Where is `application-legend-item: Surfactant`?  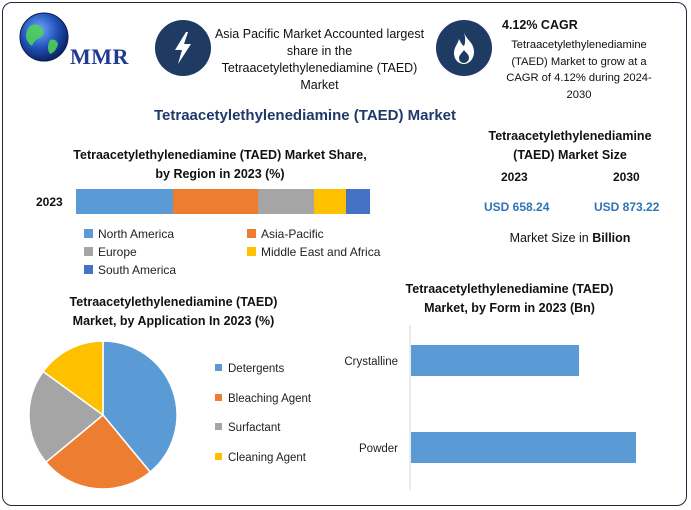
application-legend-item: Surfactant is located at coordinates (247, 428).